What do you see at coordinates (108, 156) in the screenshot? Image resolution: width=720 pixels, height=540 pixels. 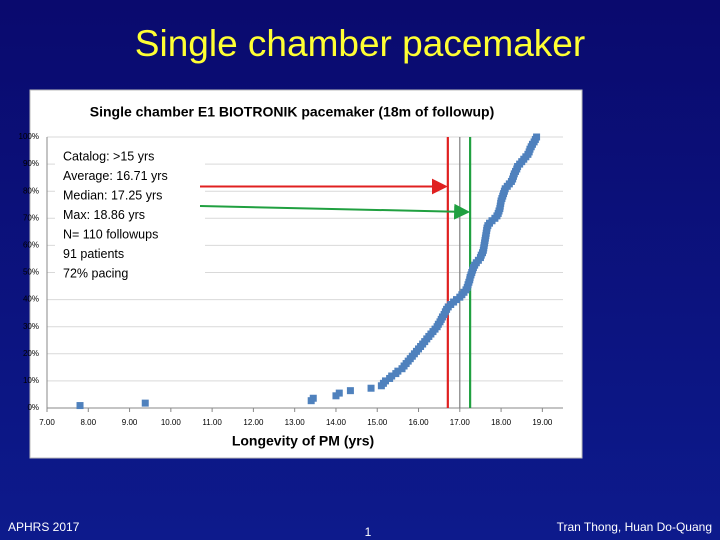 I see `annotation-line: Catalog: >15 yrs` at bounding box center [108, 156].